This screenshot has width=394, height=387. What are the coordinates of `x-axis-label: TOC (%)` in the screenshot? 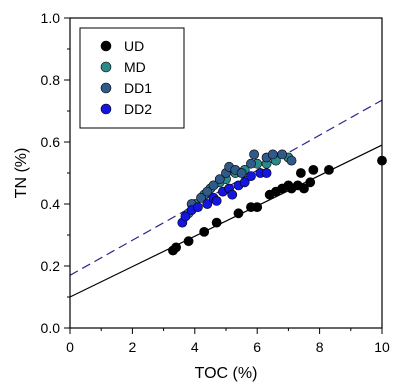 It's located at (226, 373).